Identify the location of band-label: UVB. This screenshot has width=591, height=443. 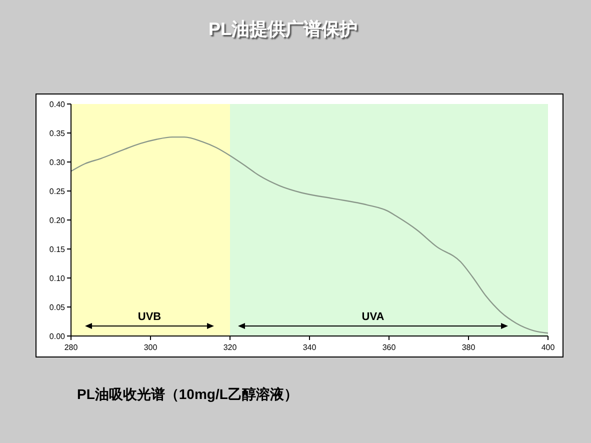
(150, 317).